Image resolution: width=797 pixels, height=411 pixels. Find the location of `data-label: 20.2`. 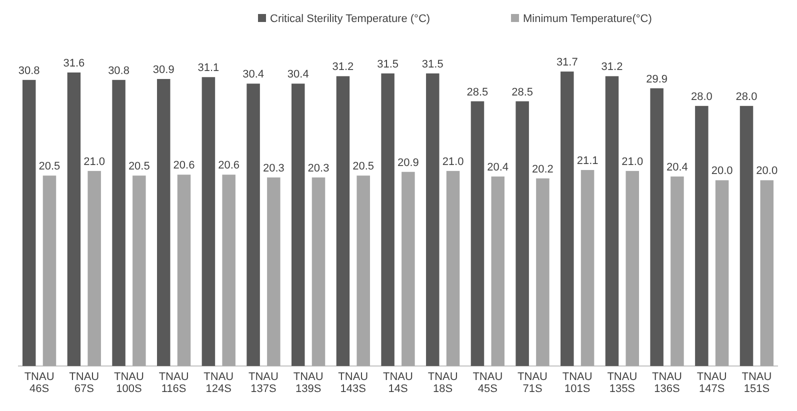

data-label: 20.2 is located at coordinates (543, 169).